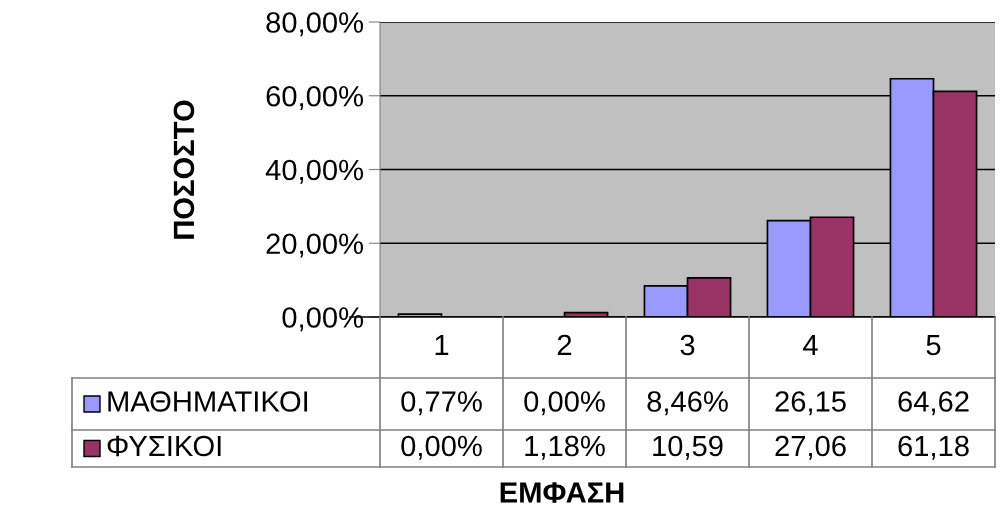  What do you see at coordinates (208, 401) in the screenshot?
I see `legend-label: ΜΑΘΗΜΑΤΙΚΟΙ` at bounding box center [208, 401].